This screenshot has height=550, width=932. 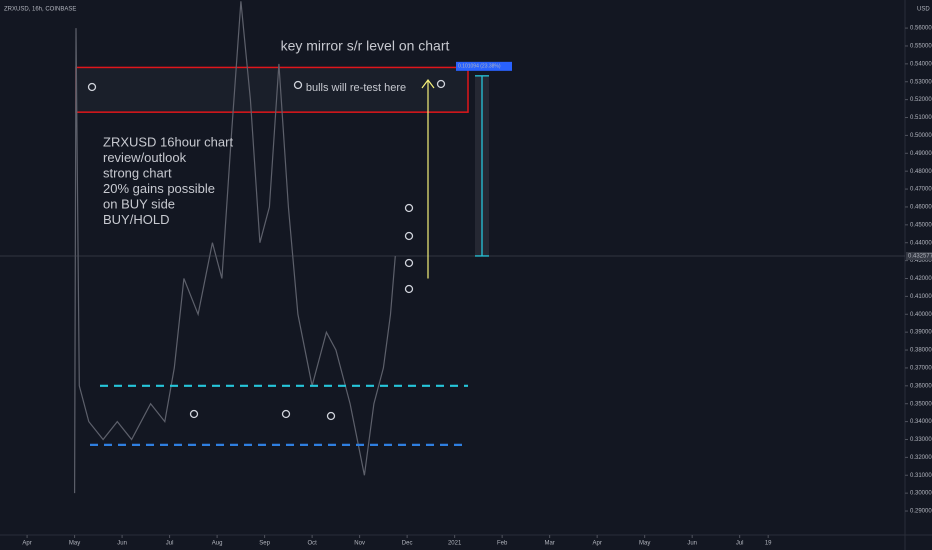 I want to click on x-tick-label: Dec, so click(x=407, y=544).